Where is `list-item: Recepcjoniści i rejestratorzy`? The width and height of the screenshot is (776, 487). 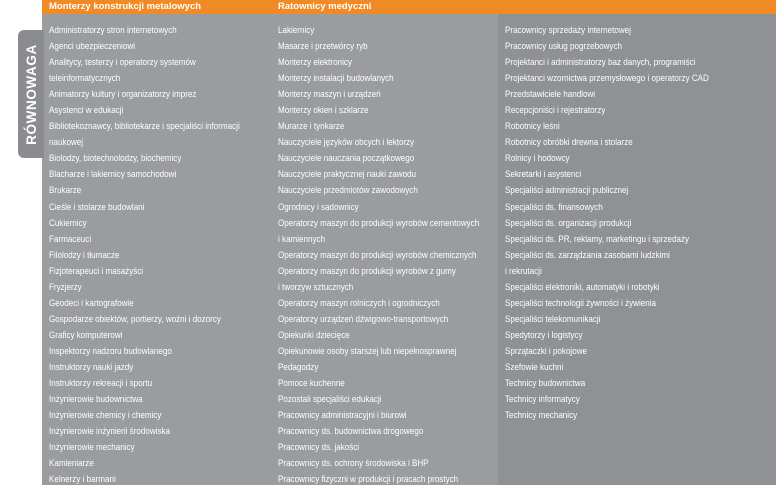 list-item: Recepcjoniści i rejestratorzy is located at coordinates (555, 110).